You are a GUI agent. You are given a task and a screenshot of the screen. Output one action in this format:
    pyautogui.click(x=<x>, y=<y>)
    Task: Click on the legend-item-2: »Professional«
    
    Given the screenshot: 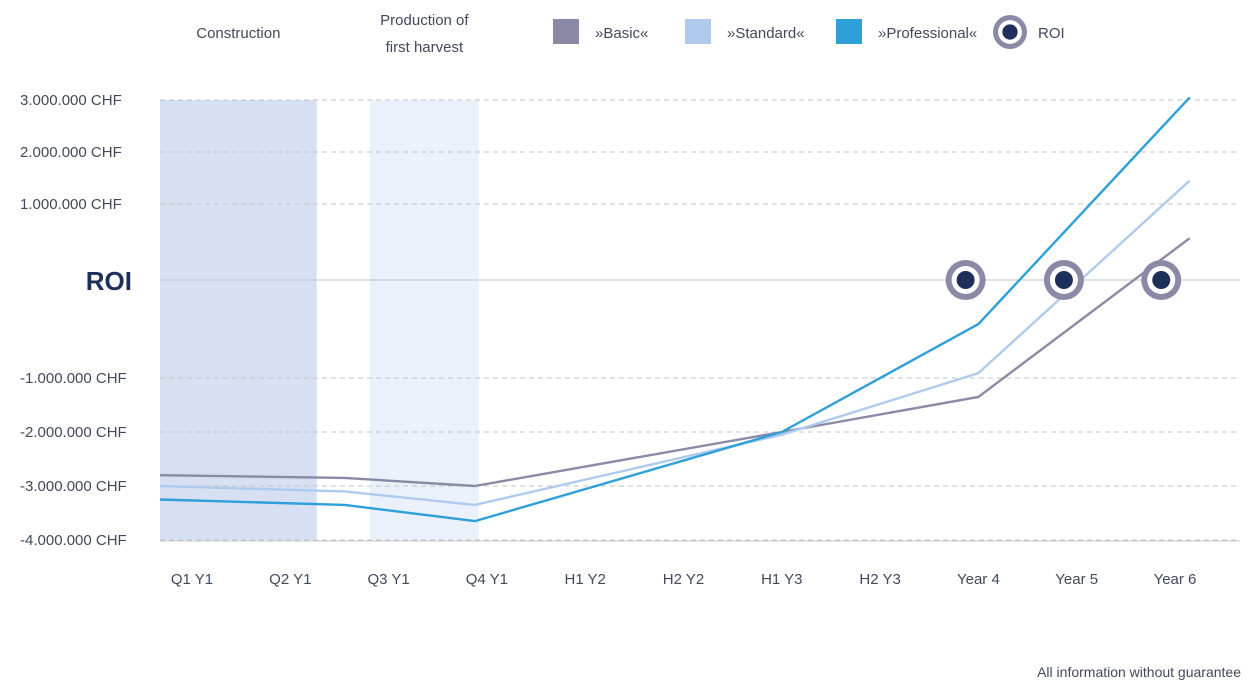 What is the action you would take?
    pyautogui.click(x=906, y=31)
    